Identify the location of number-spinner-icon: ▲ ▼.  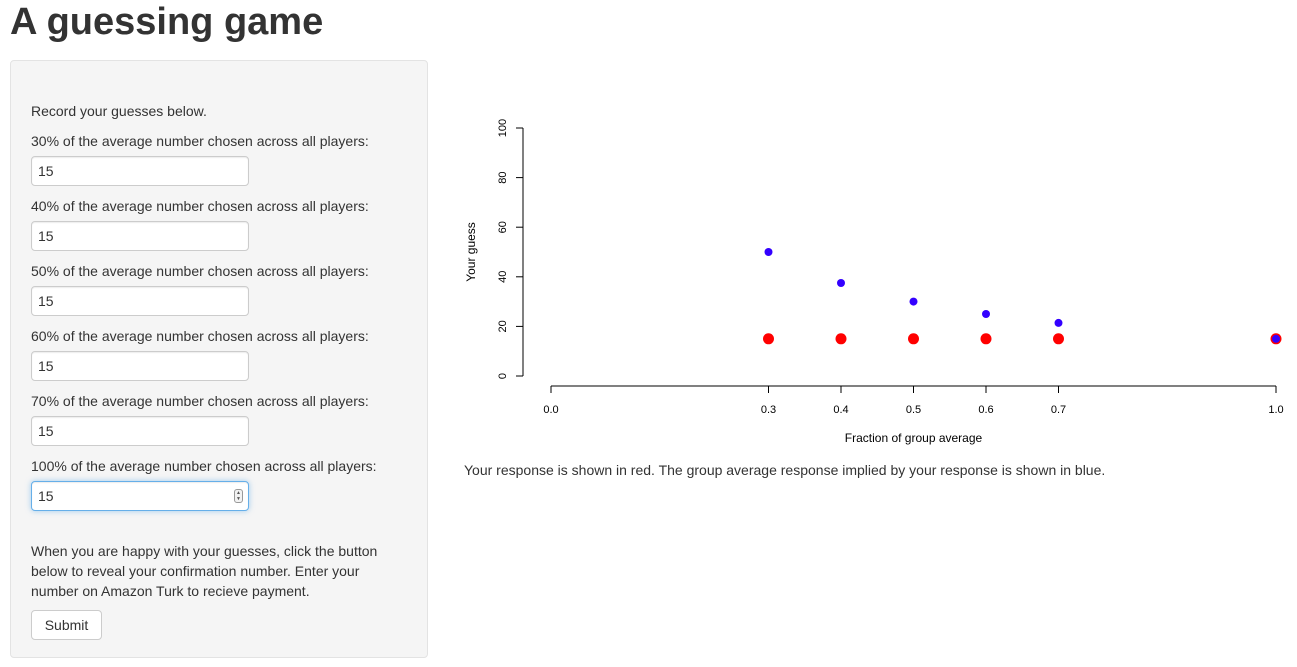
(238, 496).